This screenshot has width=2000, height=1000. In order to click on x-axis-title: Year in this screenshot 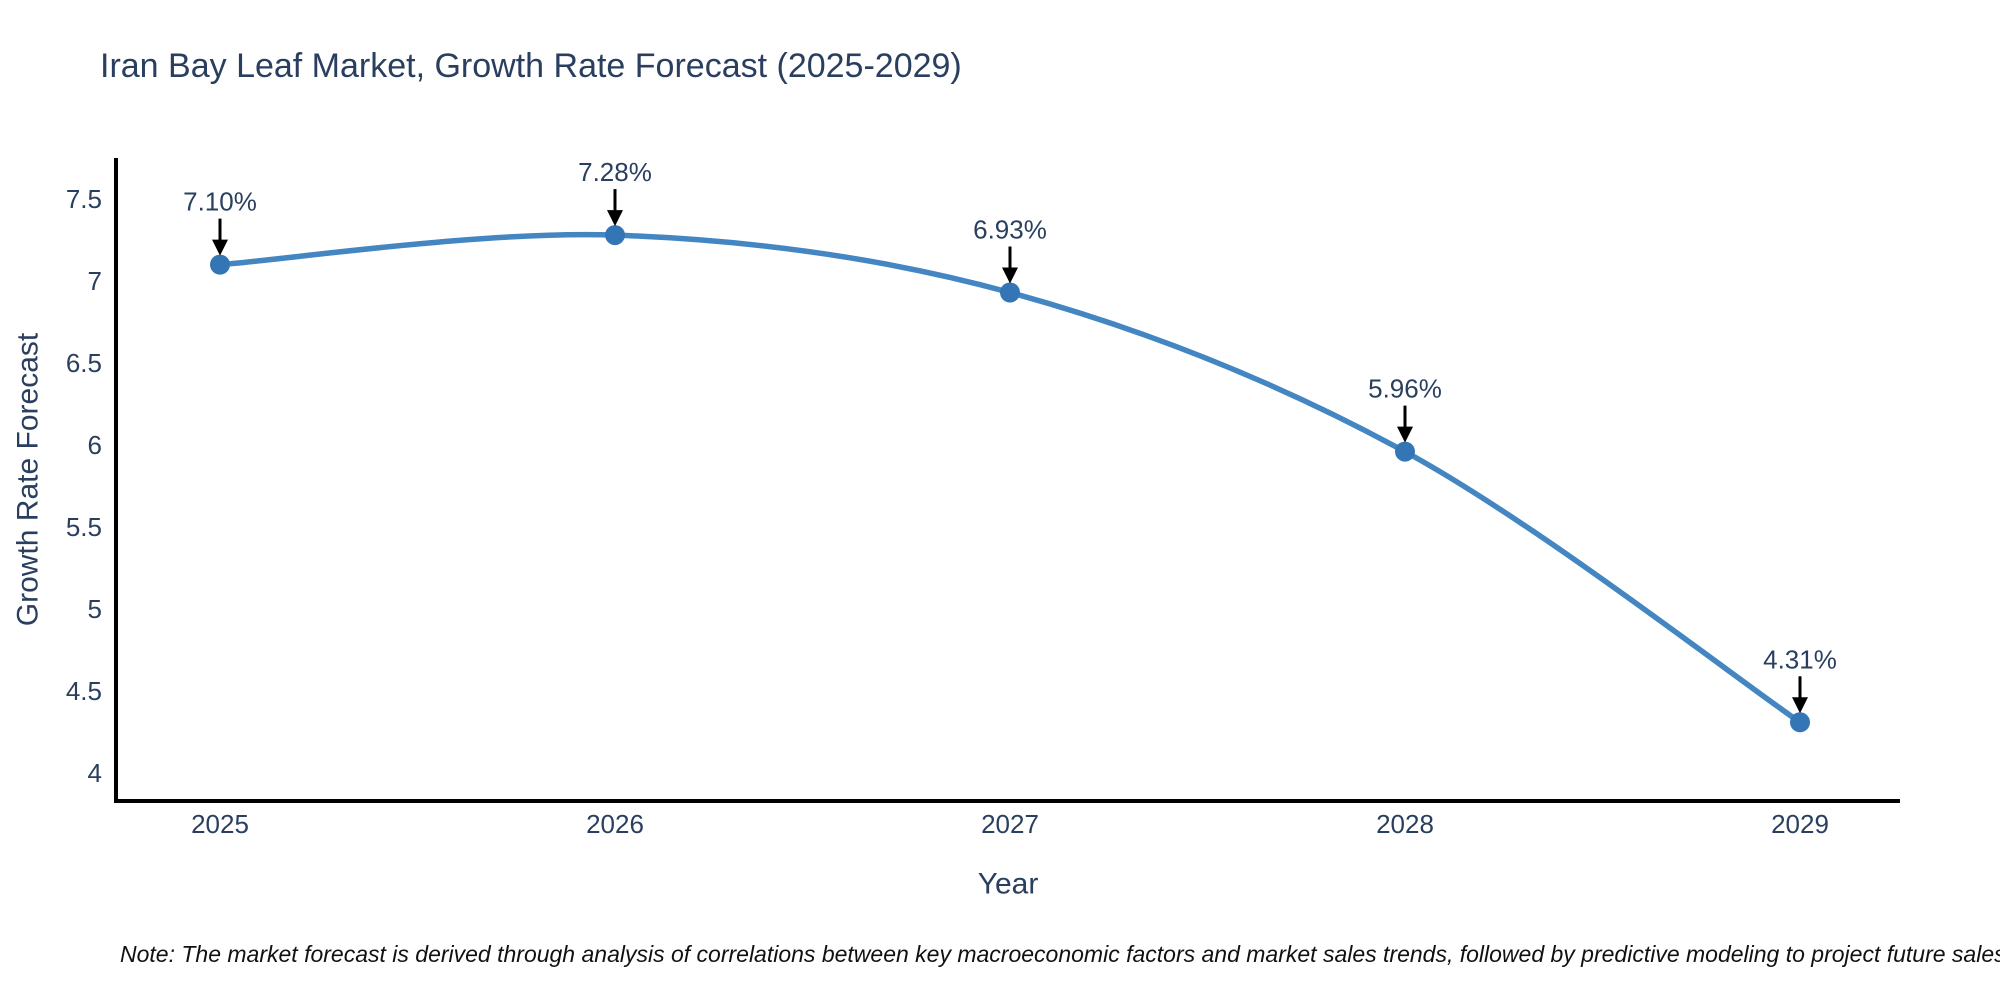, I will do `click(1008, 884)`.